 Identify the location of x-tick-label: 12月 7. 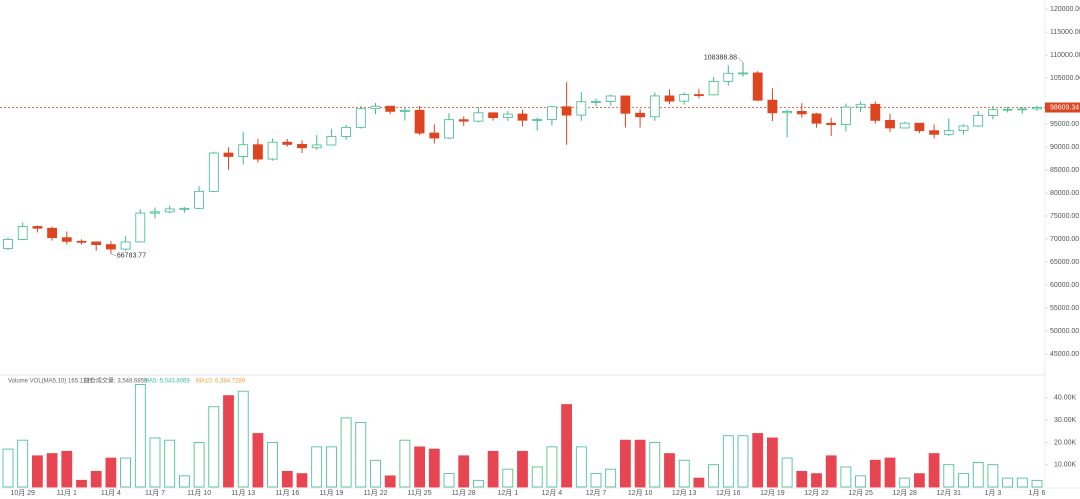
(596, 493).